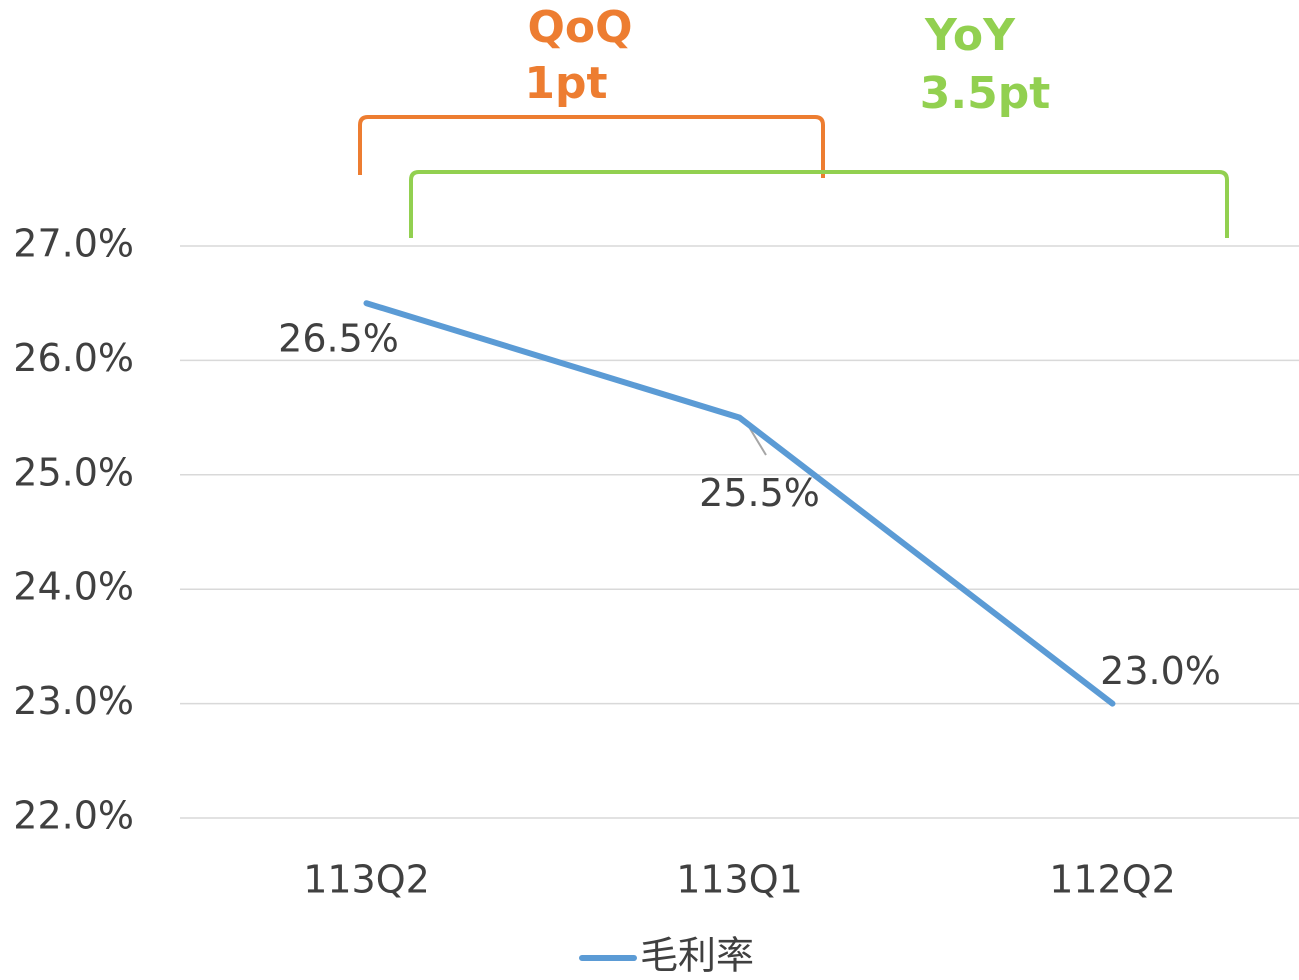 This screenshot has width=1299, height=980. Describe the element at coordinates (1160, 671) in the screenshot. I see `data-label: 23.0%` at that location.